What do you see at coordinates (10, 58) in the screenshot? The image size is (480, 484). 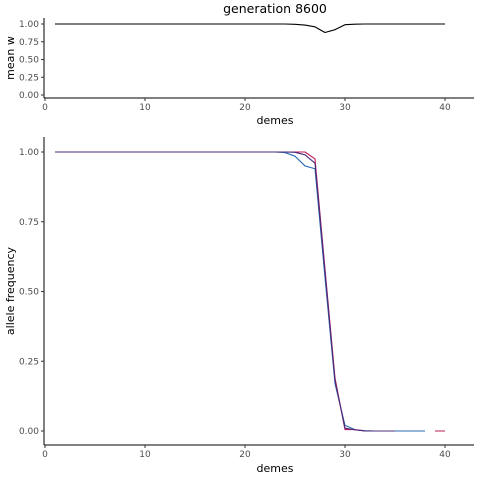 I see `y-axis-title: mean w` at bounding box center [10, 58].